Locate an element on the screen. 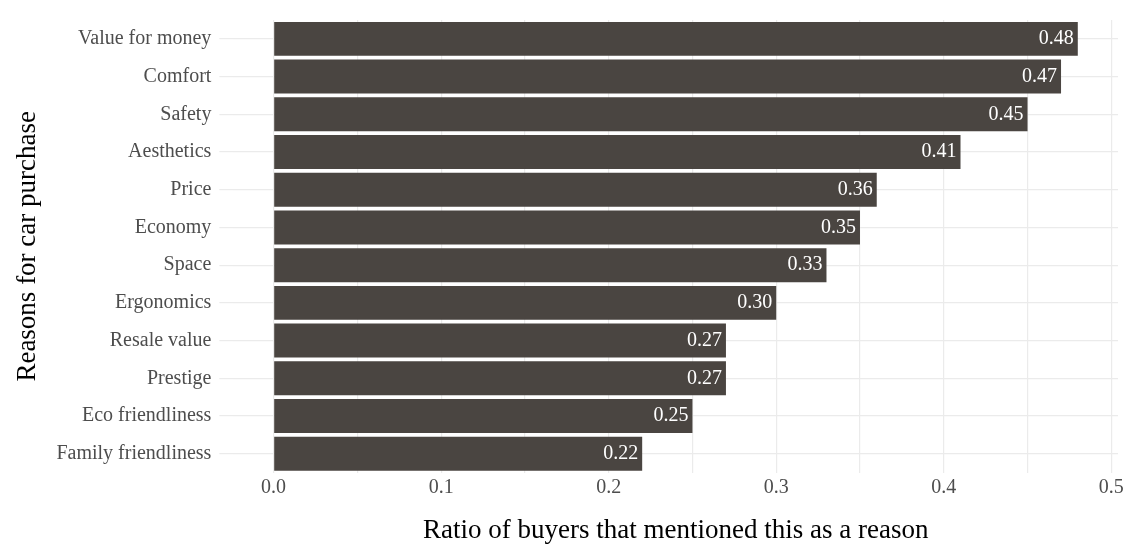 The width and height of the screenshot is (1138, 555). x-tick-label: 0.2 is located at coordinates (609, 485).